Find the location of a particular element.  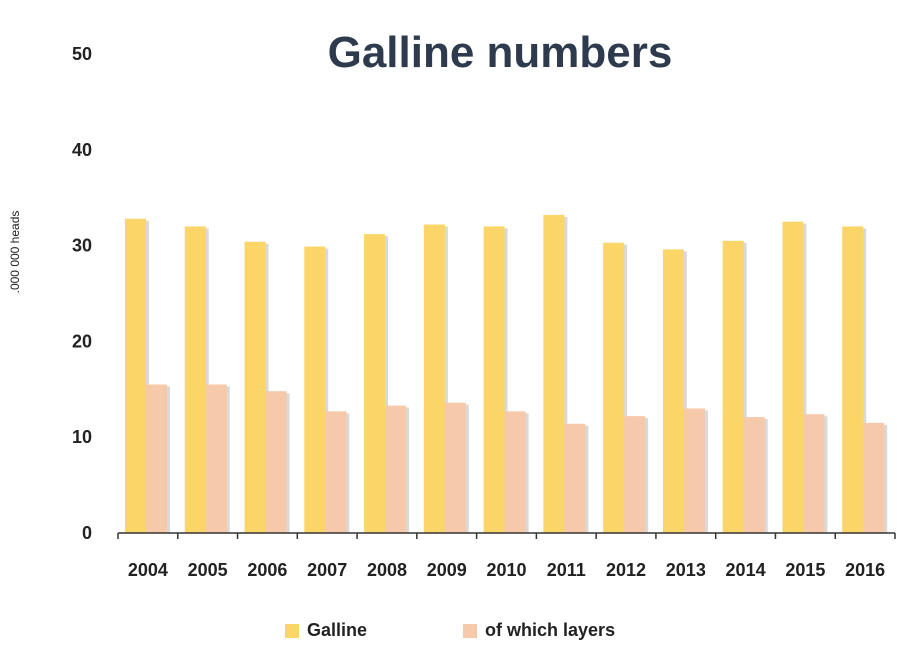

legend-item-layers: of which layers is located at coordinates (539, 630).